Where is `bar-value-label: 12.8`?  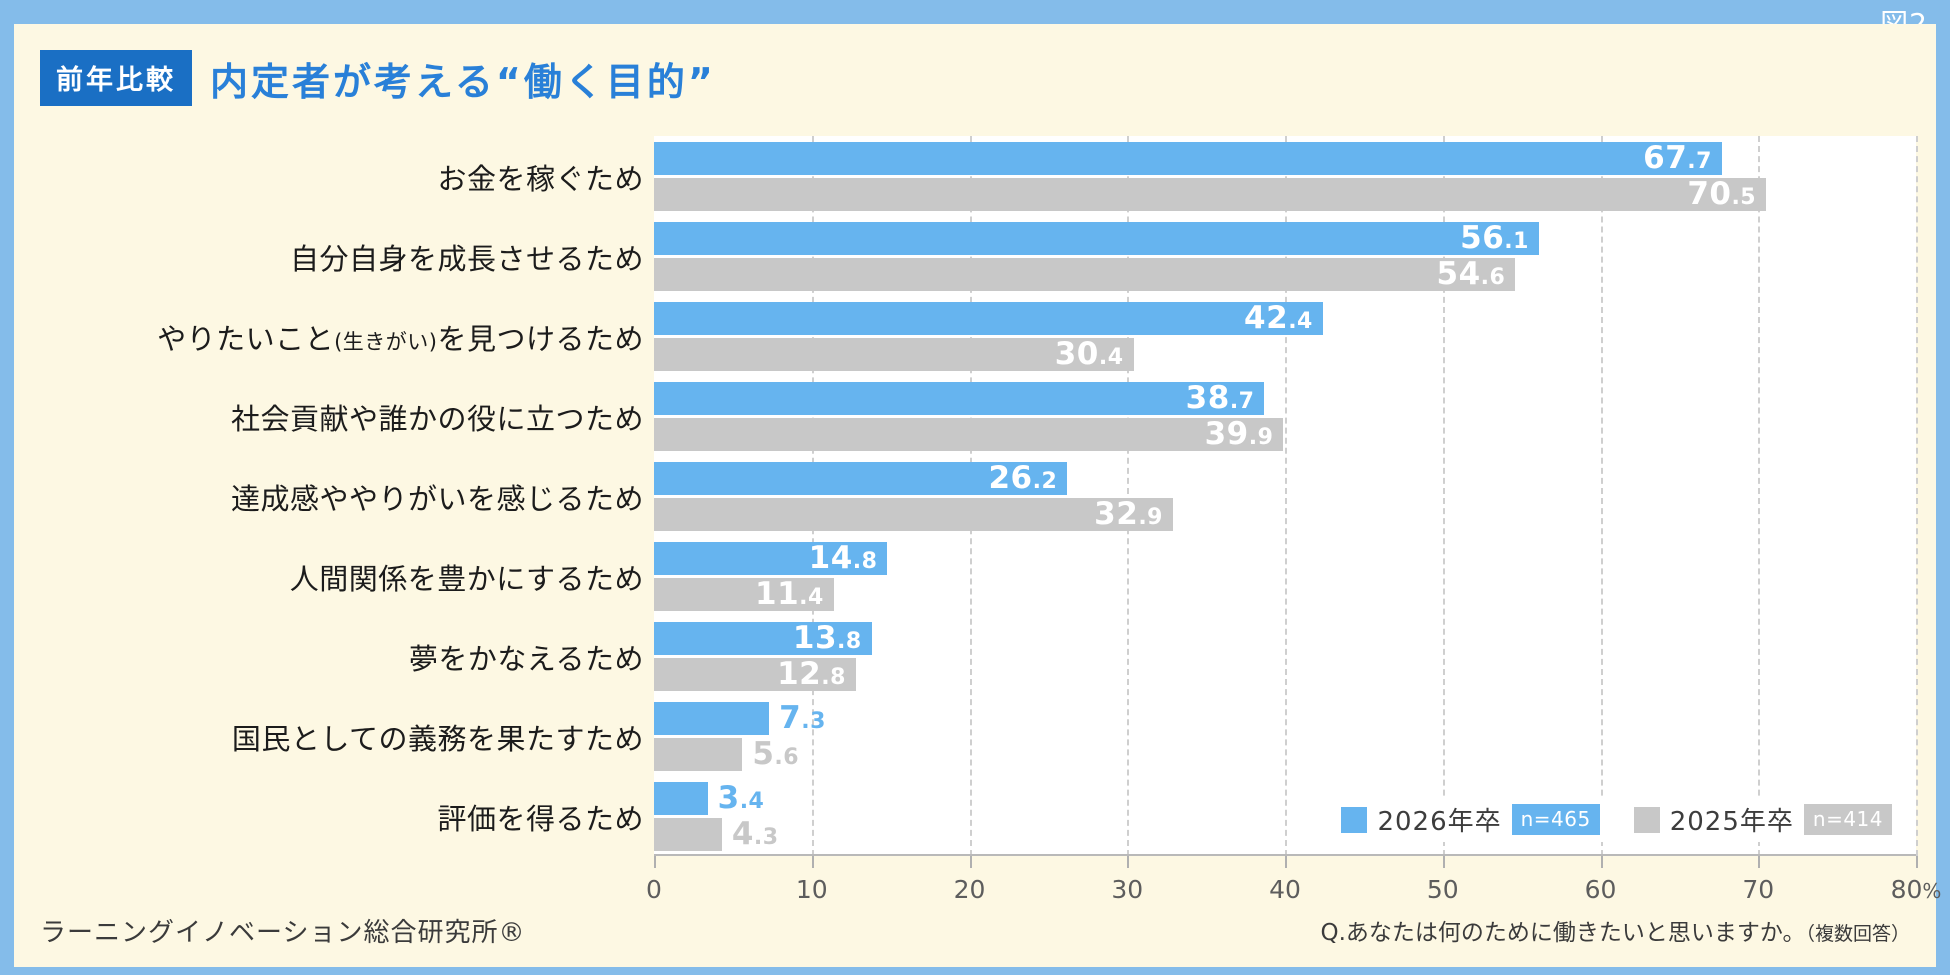
bar-value-label: 12.8 is located at coordinates (811, 674).